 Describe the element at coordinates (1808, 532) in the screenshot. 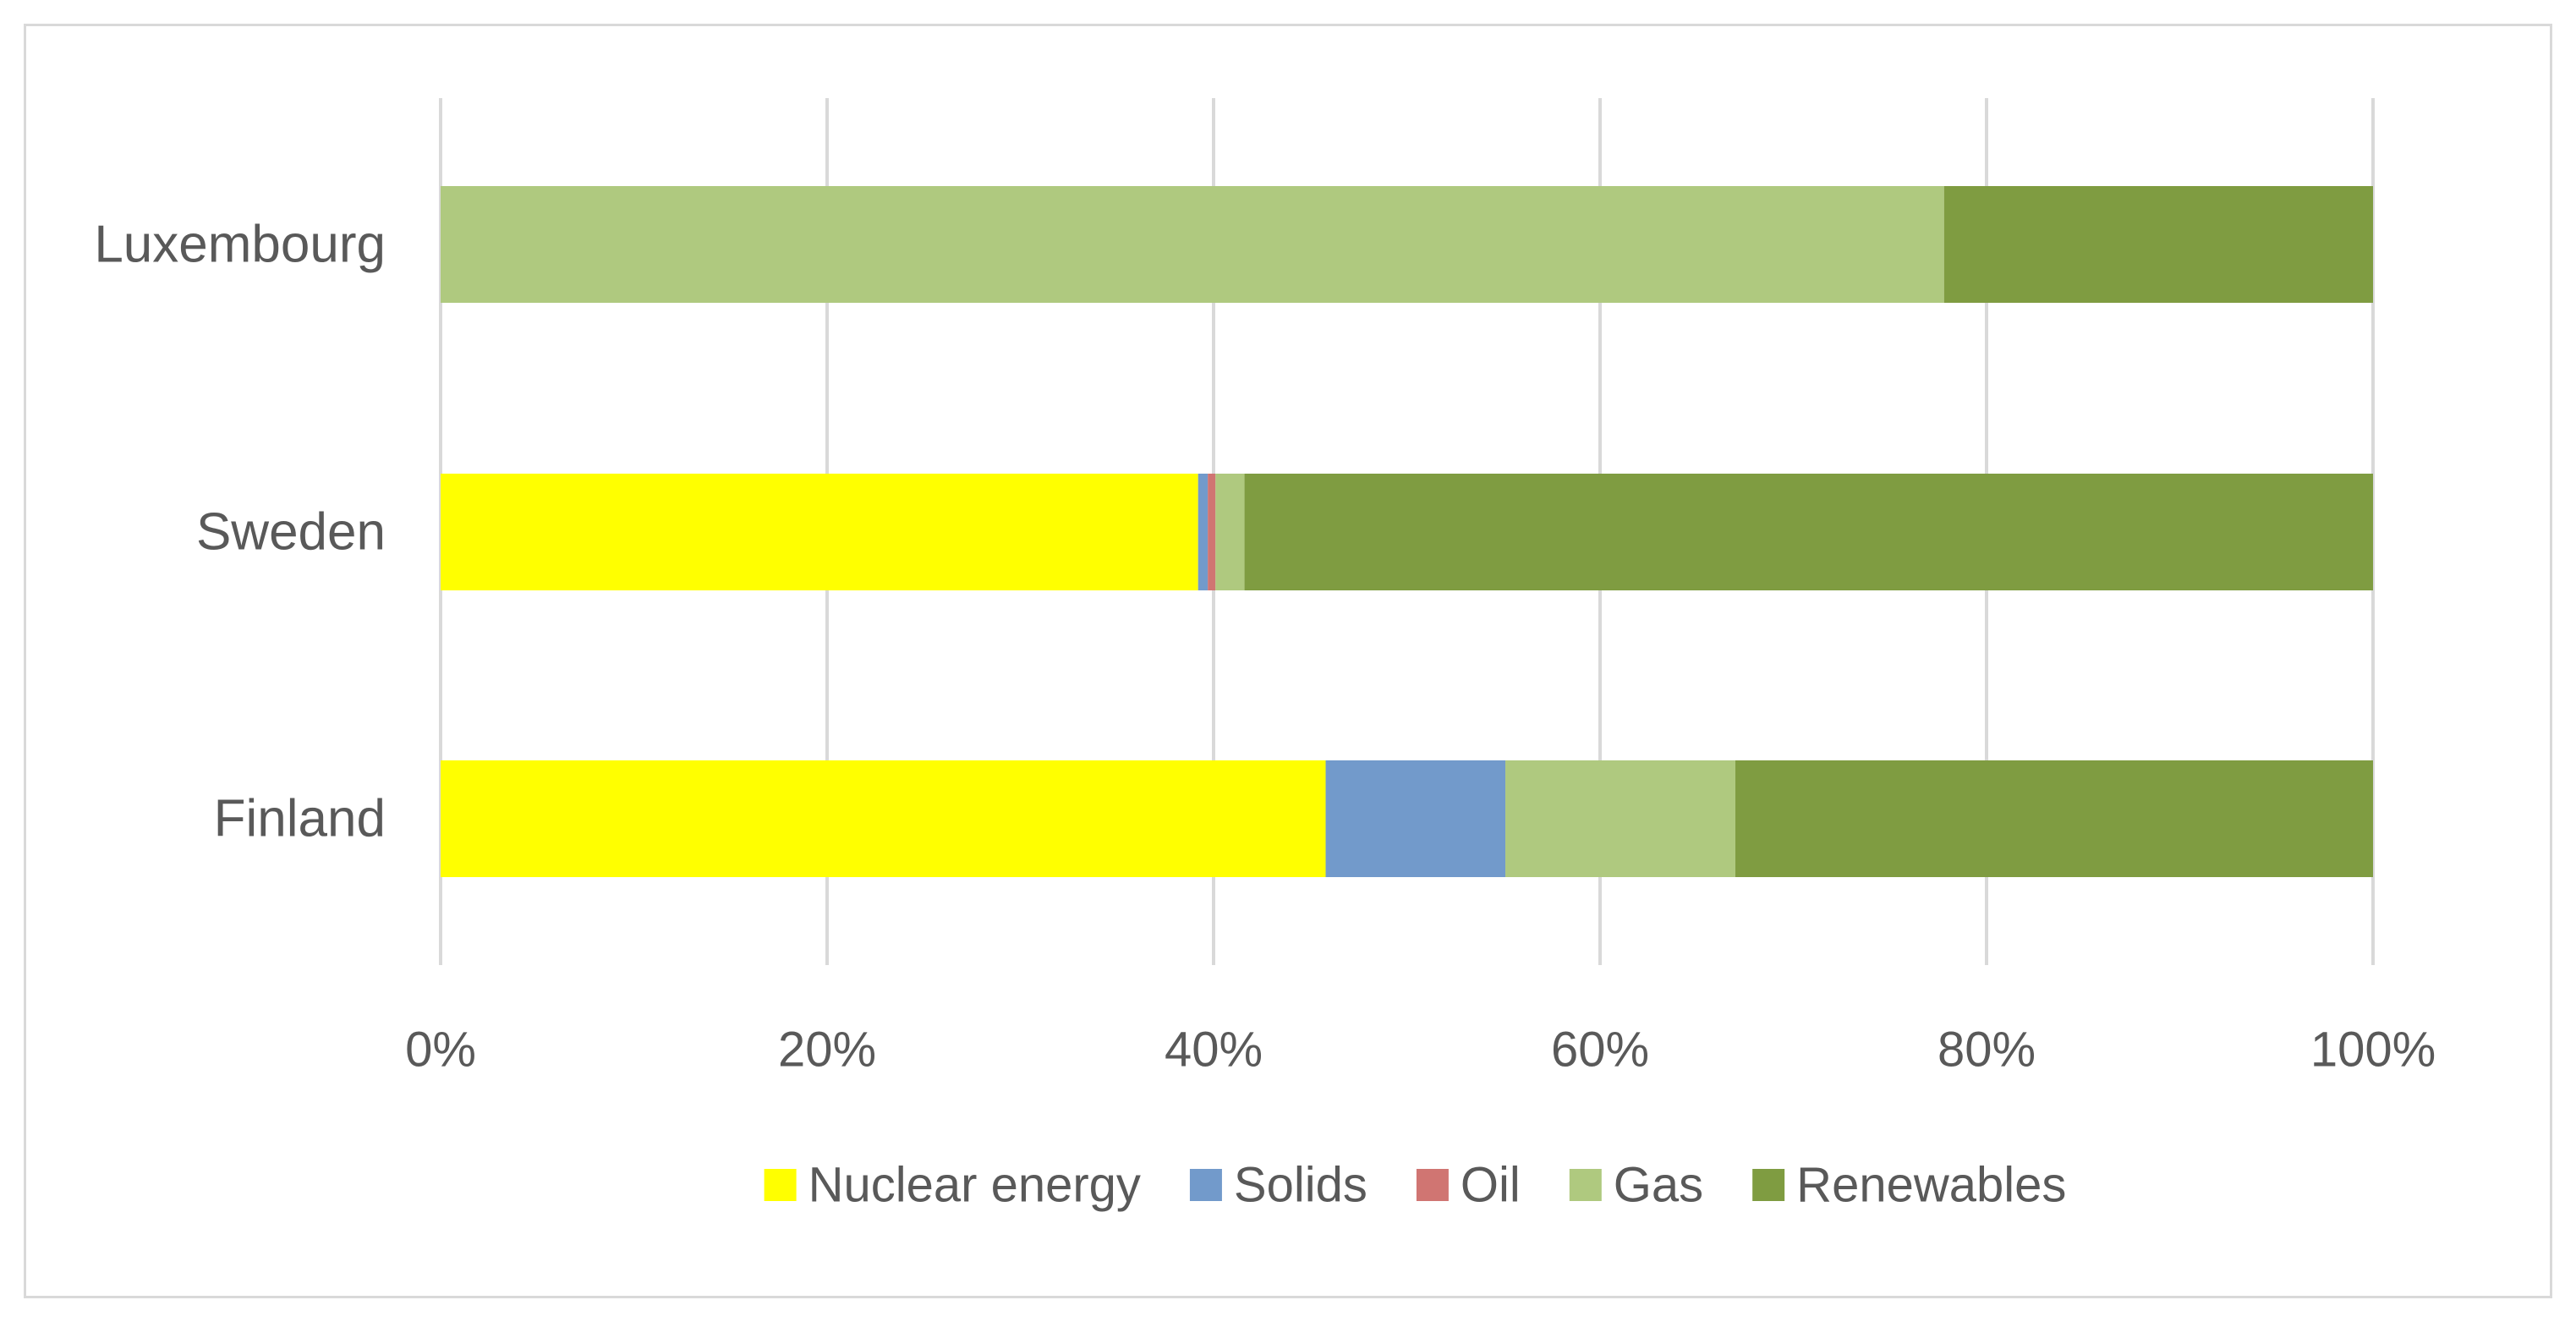

I see `bar-segment-sweden-renewables` at that location.